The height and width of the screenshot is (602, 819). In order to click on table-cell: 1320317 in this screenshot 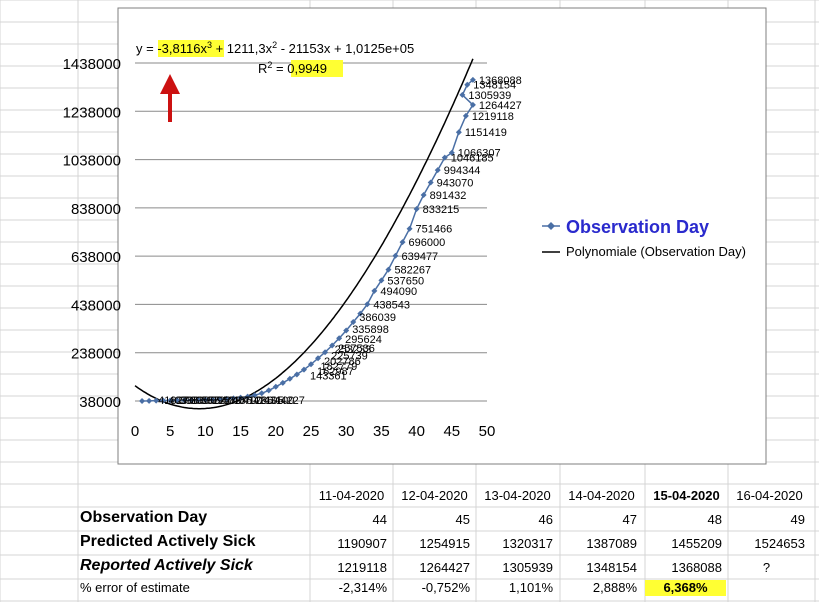, I will do `click(527, 543)`.